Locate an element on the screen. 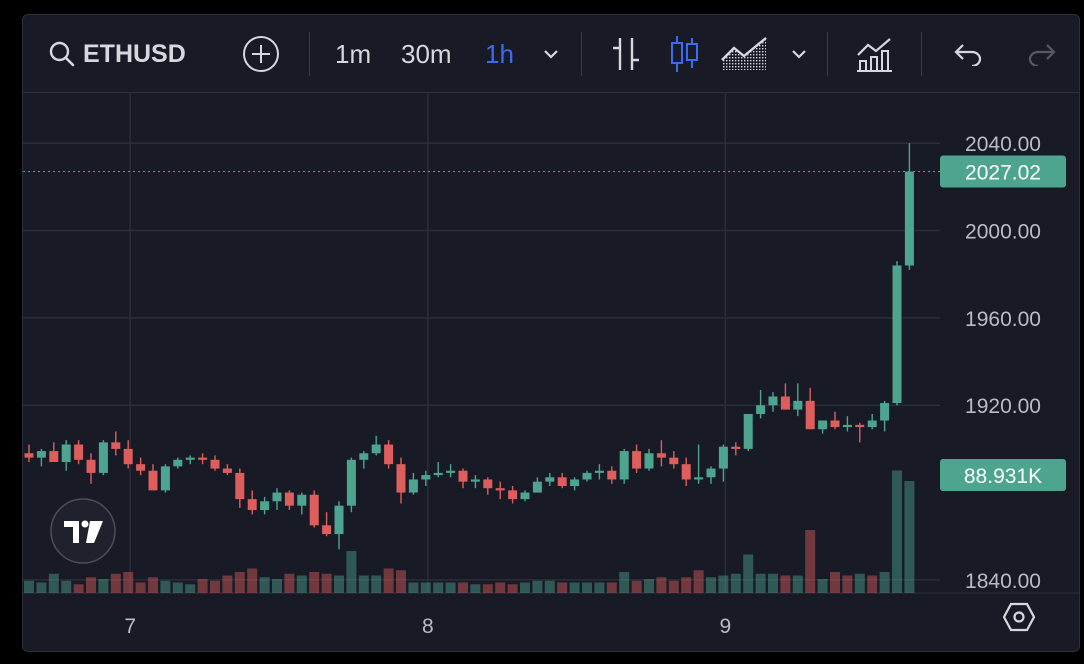 This screenshot has height=664, width=1084. y-tick-label: 1960.00 is located at coordinates (1003, 319).